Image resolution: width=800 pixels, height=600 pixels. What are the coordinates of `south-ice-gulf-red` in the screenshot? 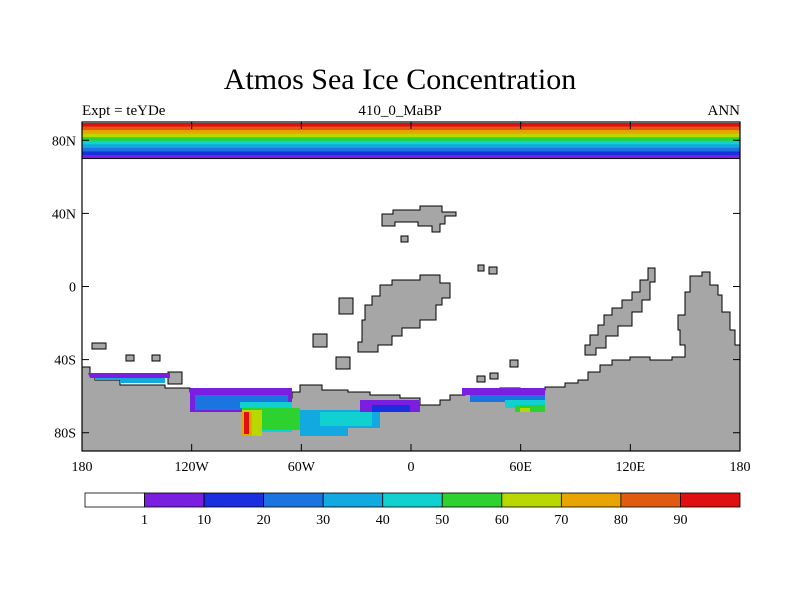 It's located at (246, 423).